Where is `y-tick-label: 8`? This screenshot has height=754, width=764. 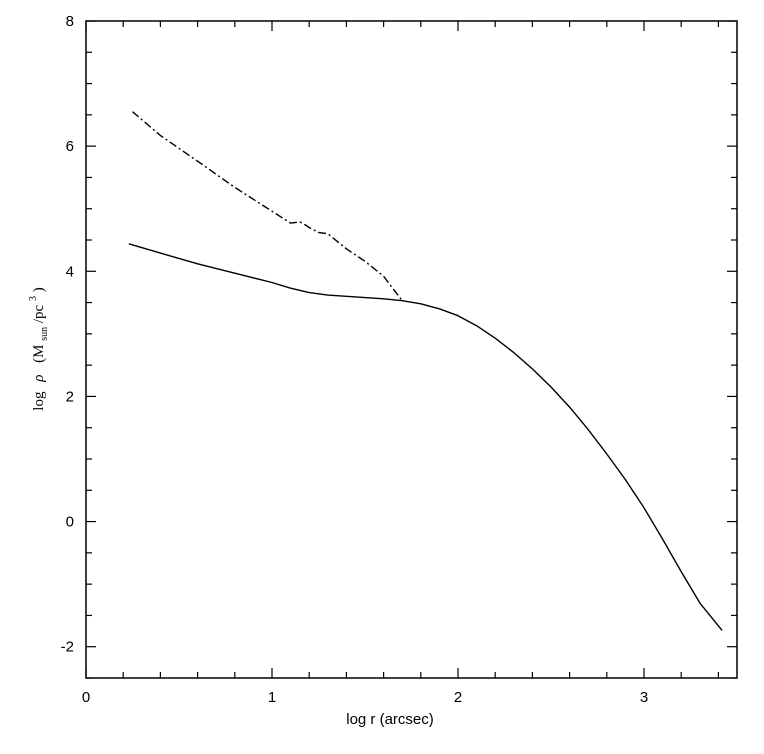
y-tick-label: 8 is located at coordinates (70, 21).